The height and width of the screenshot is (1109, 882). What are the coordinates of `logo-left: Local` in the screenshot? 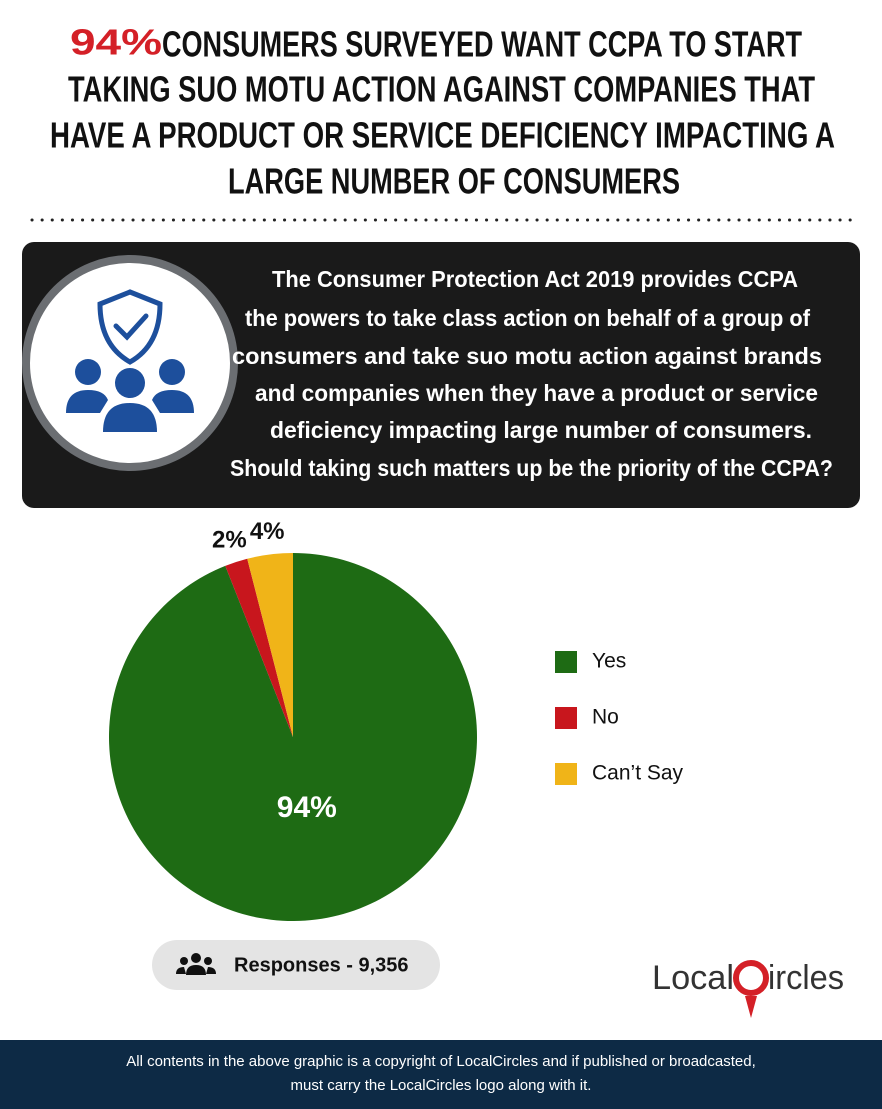 It's located at (693, 978).